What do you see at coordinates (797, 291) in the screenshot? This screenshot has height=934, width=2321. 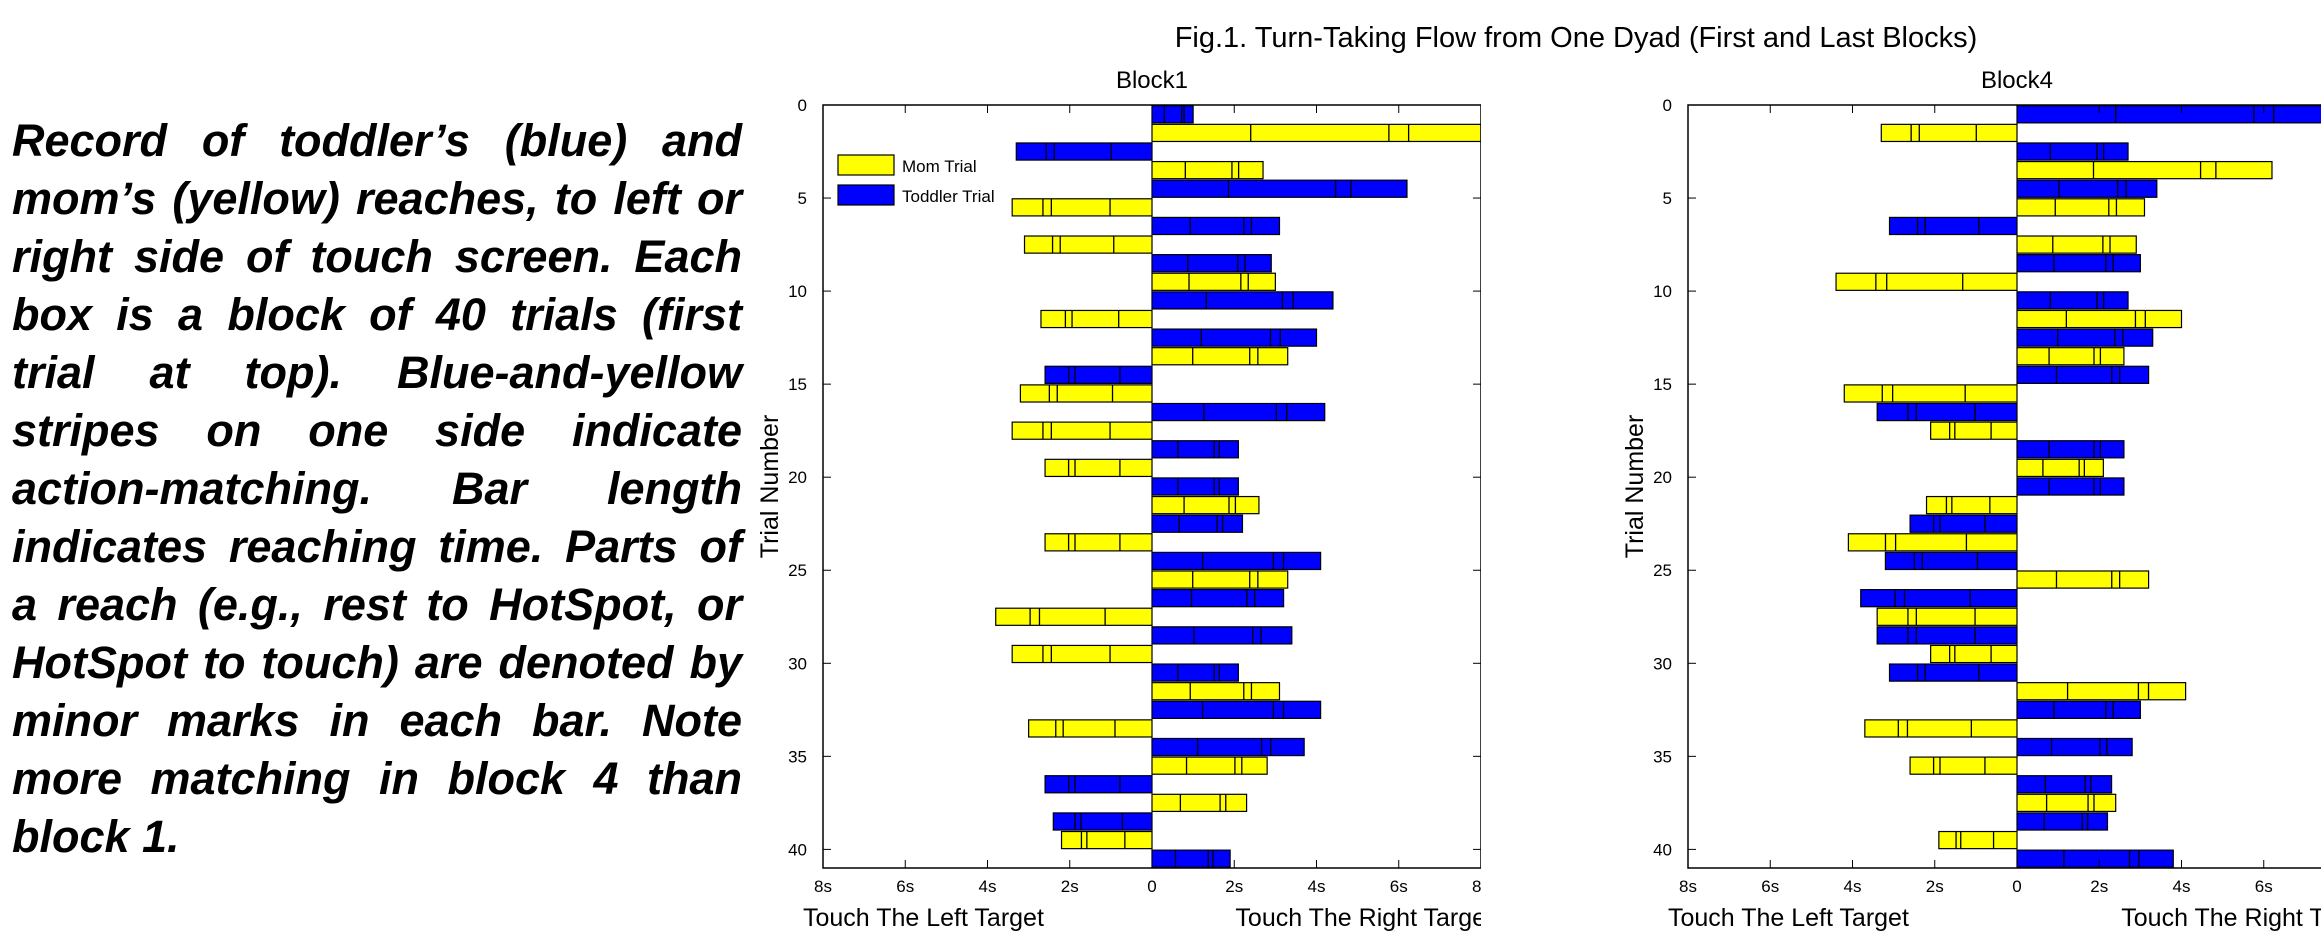 I see `y-tick-label: 10` at bounding box center [797, 291].